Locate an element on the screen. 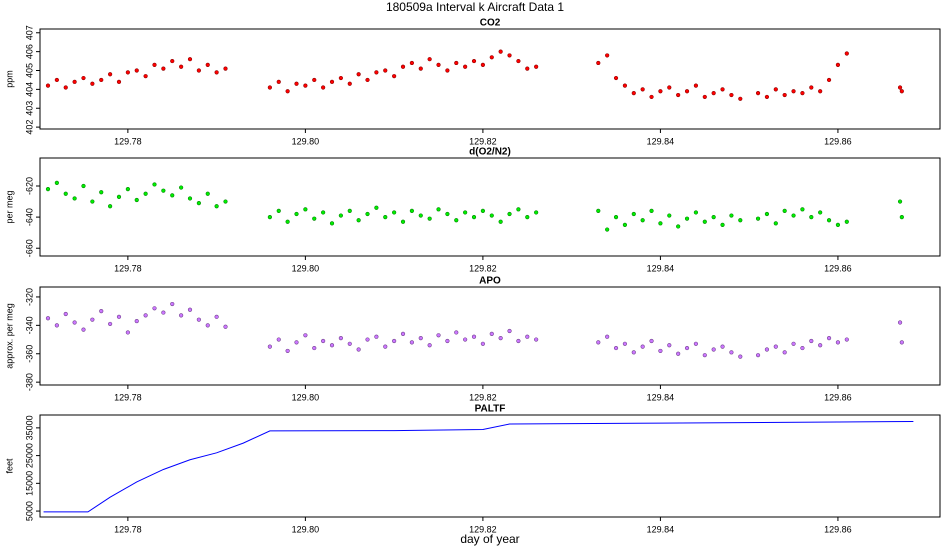 This screenshot has height=550, width=950. y-tick-label: -660 is located at coordinates (29, 248).